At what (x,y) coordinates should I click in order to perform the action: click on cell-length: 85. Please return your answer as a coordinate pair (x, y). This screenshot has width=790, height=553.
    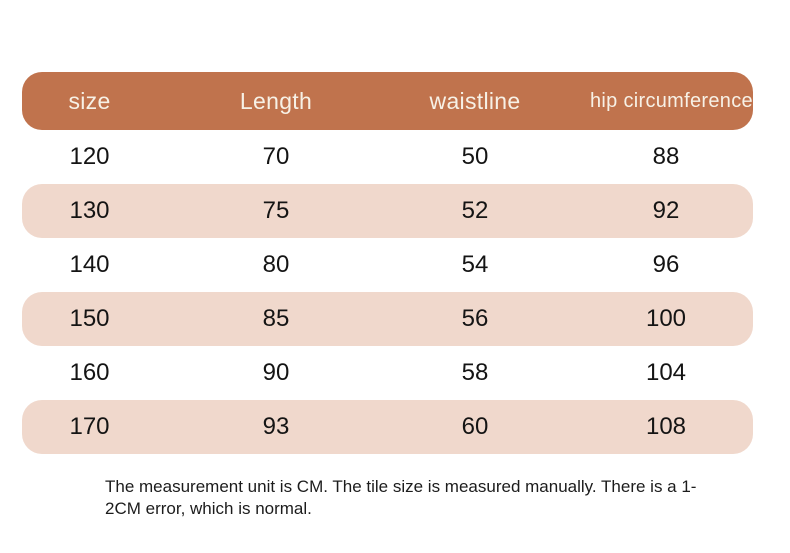
    Looking at the image, I should click on (276, 318).